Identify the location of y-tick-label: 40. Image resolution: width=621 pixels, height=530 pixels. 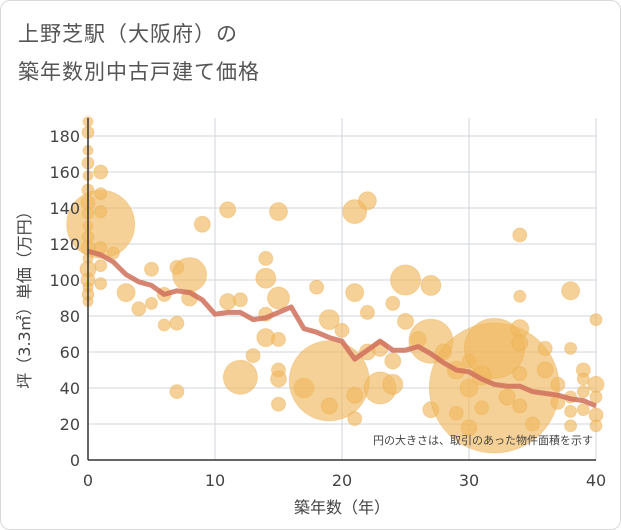
(70, 388).